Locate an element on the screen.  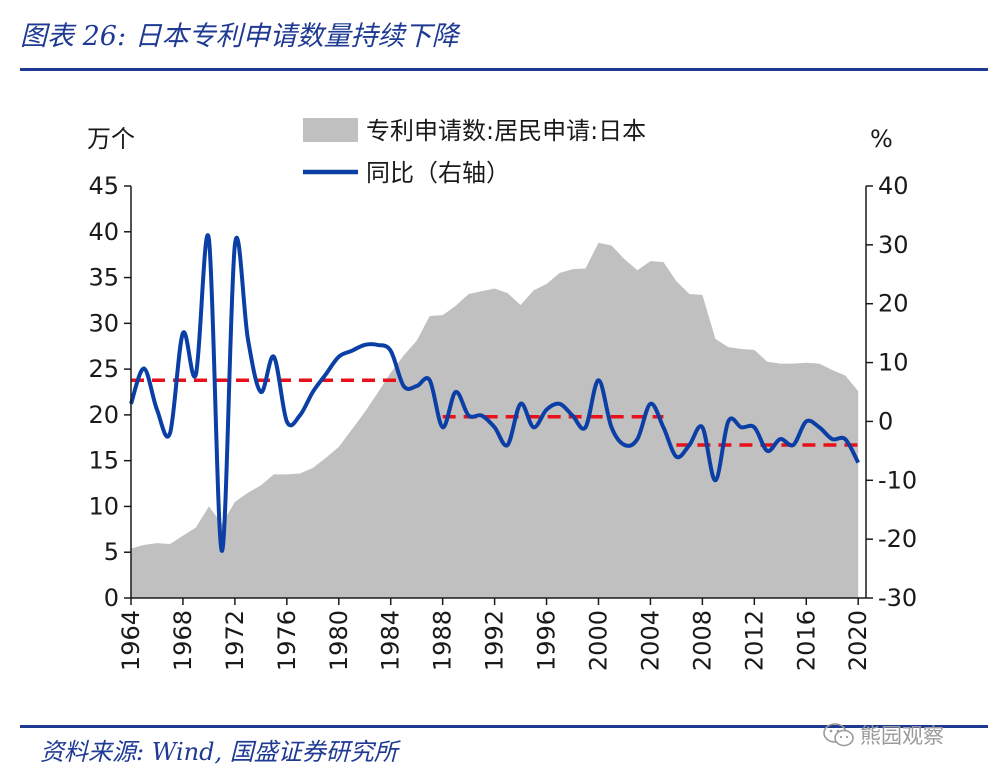
y-left-tick-label: 5 is located at coordinates (111, 552).